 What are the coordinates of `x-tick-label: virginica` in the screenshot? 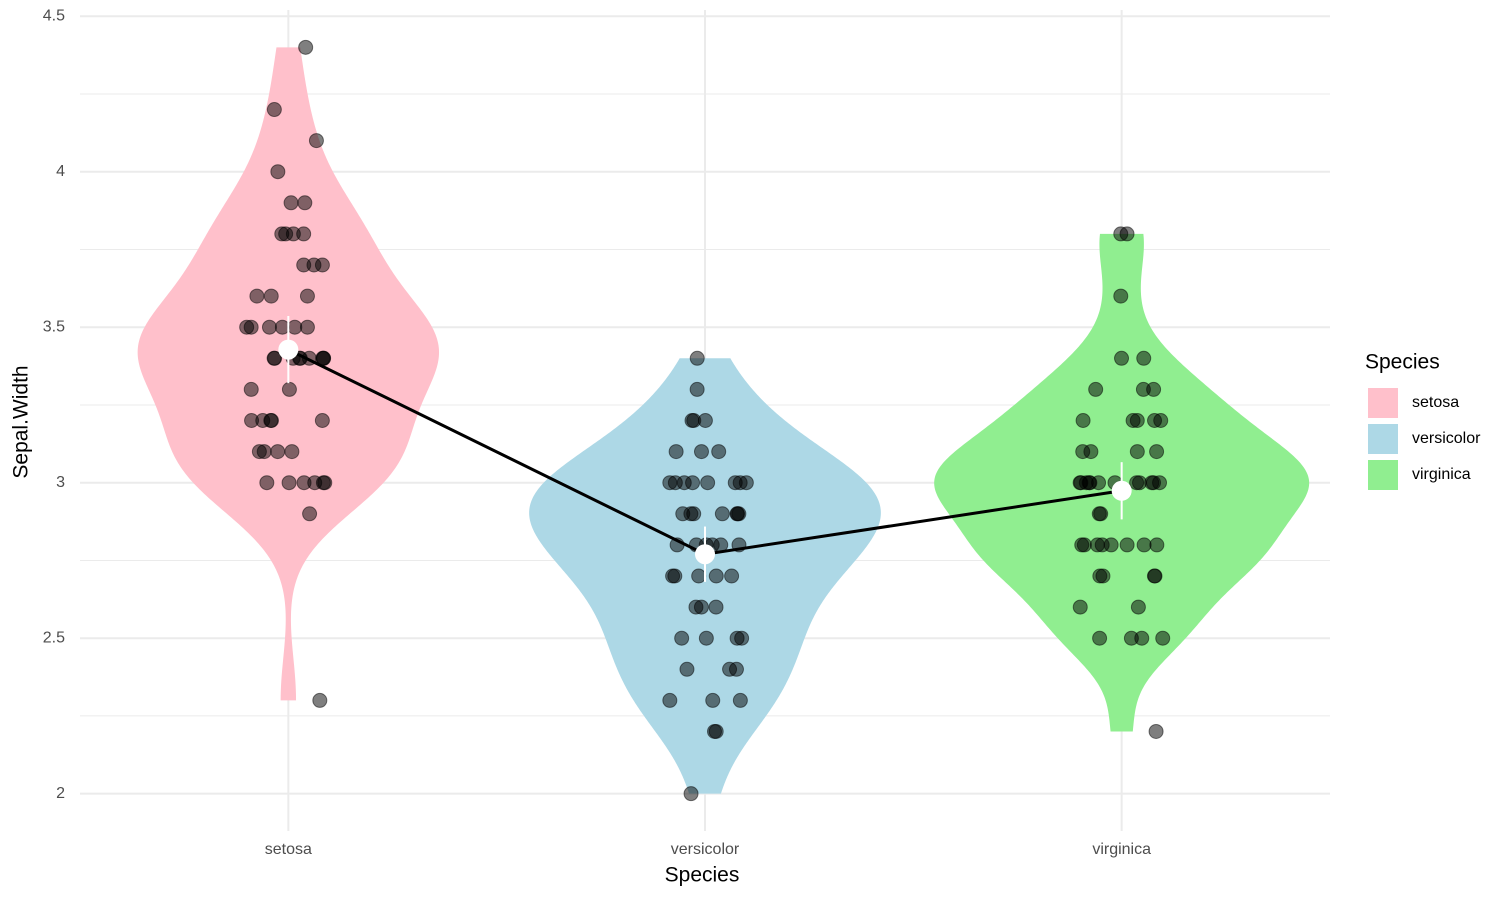 It's located at (1121, 849).